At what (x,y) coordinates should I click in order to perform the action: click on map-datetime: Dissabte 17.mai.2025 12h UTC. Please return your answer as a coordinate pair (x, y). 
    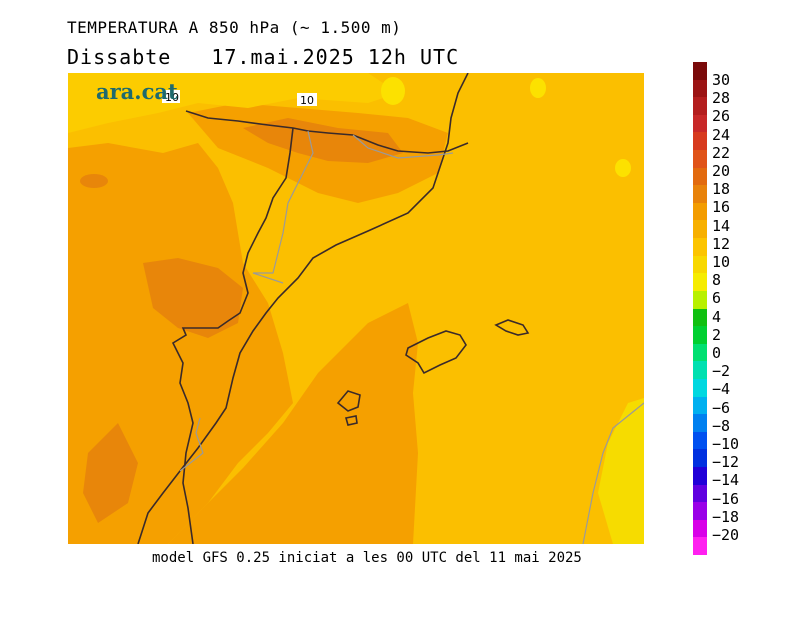
    Looking at the image, I should click on (263, 57).